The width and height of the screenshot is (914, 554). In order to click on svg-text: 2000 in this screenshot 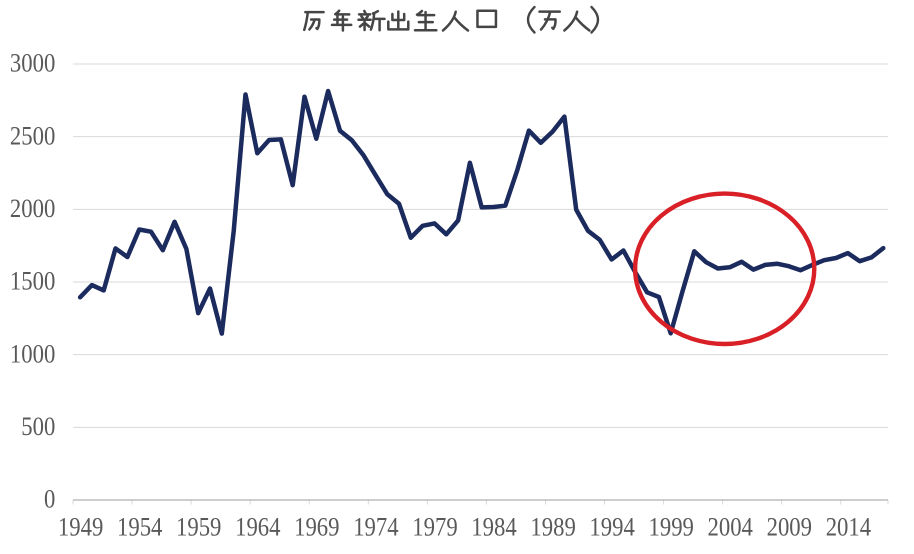, I will do `click(32, 208)`.